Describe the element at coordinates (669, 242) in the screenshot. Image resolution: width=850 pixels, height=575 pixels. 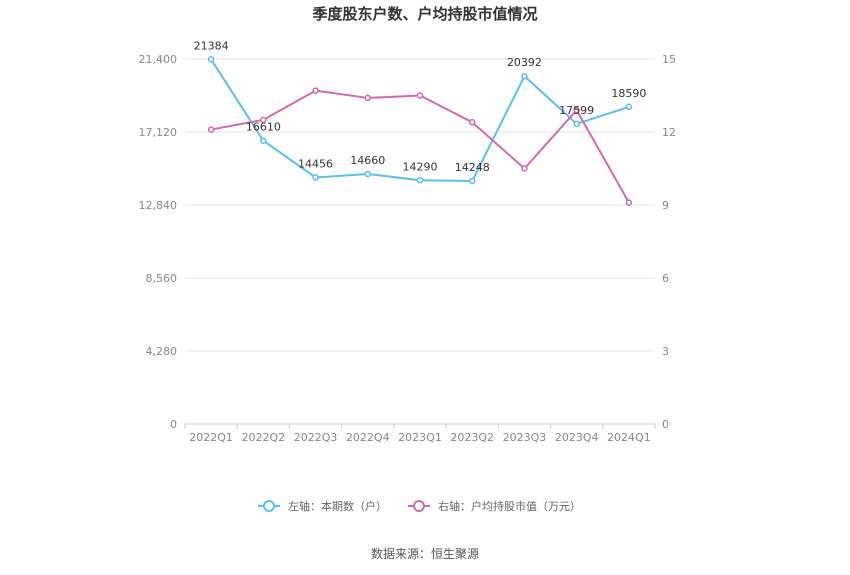
I see `right-axis-ticks: 0 3 6 9 12 15` at that location.